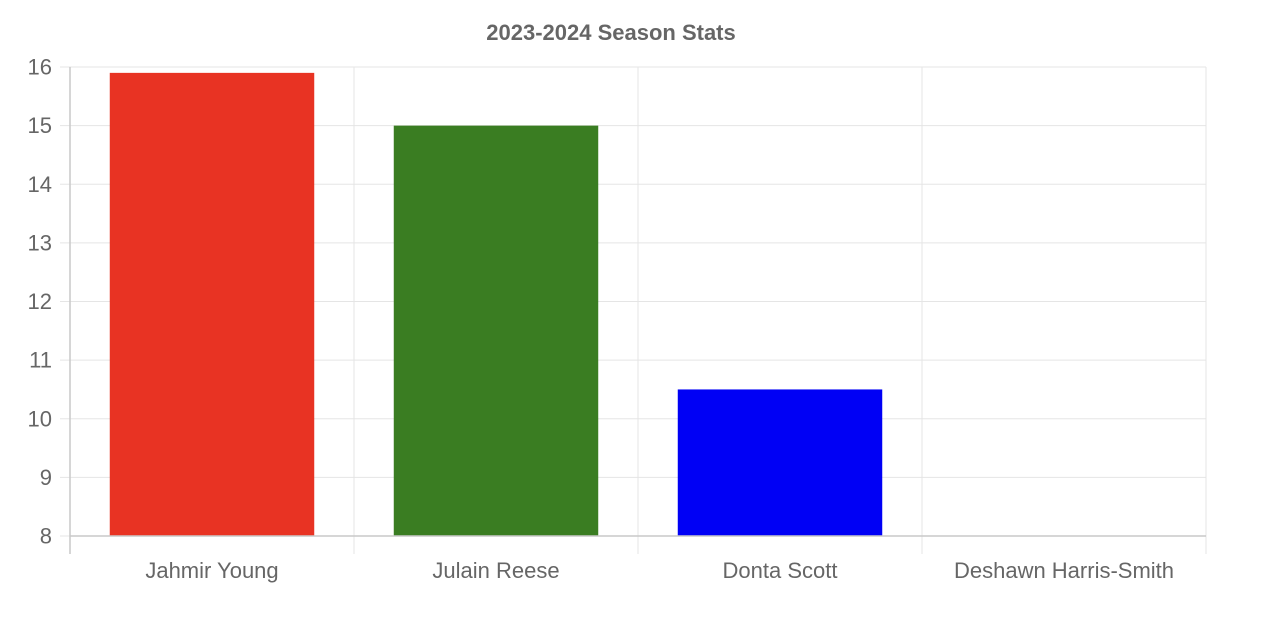  What do you see at coordinates (46, 477) in the screenshot?
I see `y-tick-label: 9` at bounding box center [46, 477].